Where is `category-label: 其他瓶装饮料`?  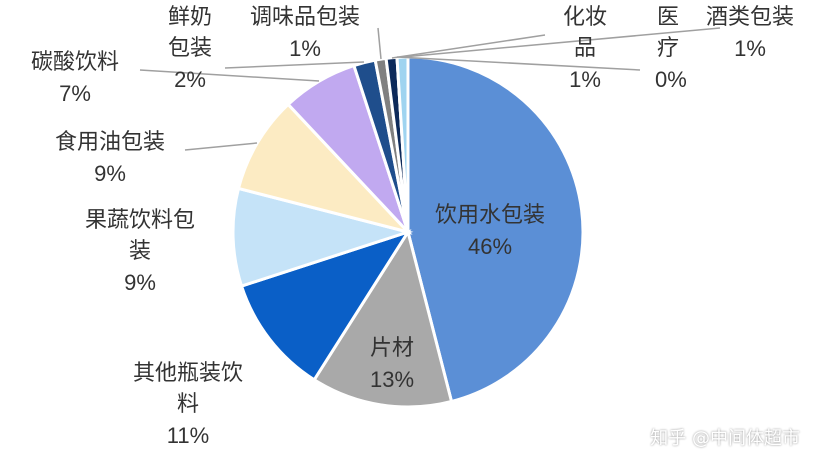 category-label: 其他瓶装饮料 is located at coordinates (187, 389).